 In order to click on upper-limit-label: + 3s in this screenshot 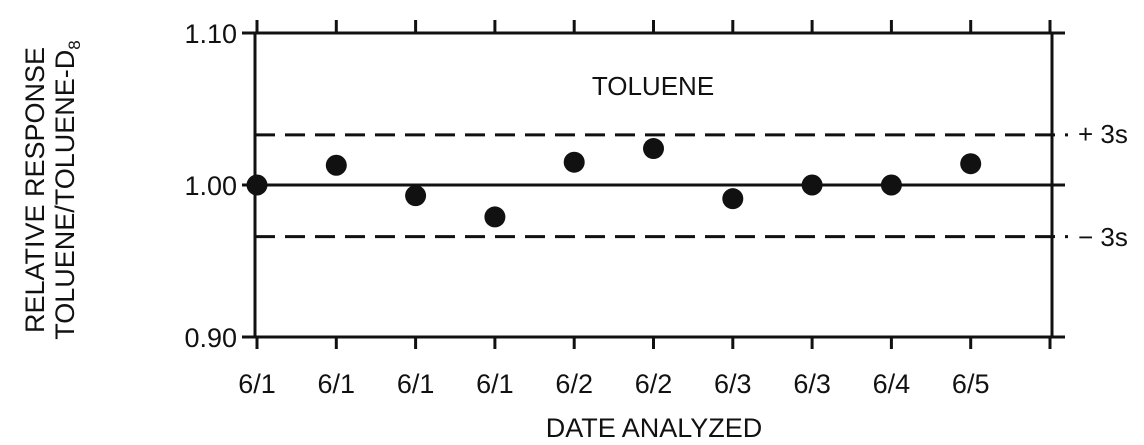, I will do `click(1103, 134)`.